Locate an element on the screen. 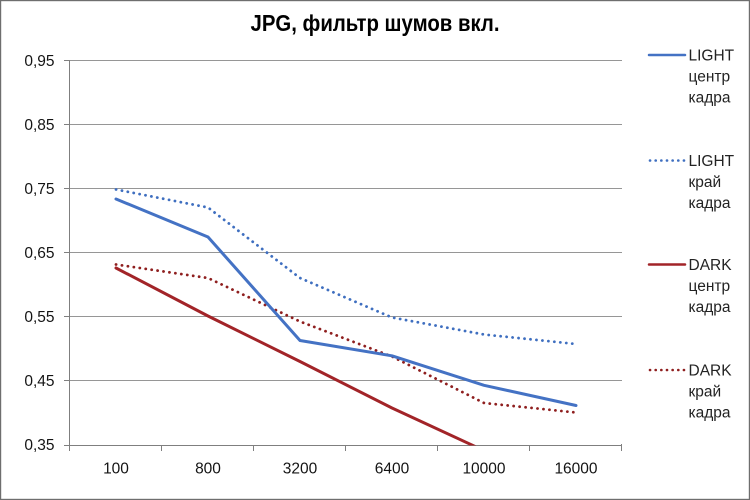 This screenshot has height=500, width=750. svg-text: 0,55 is located at coordinates (39, 317).